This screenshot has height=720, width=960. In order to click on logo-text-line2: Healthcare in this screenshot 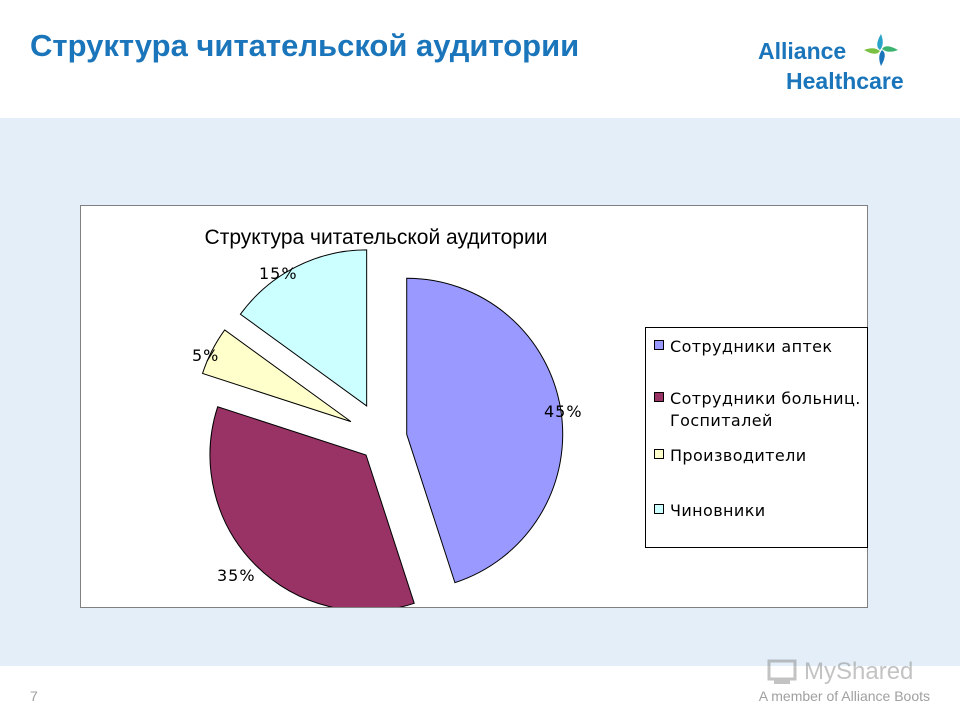, I will do `click(845, 81)`.